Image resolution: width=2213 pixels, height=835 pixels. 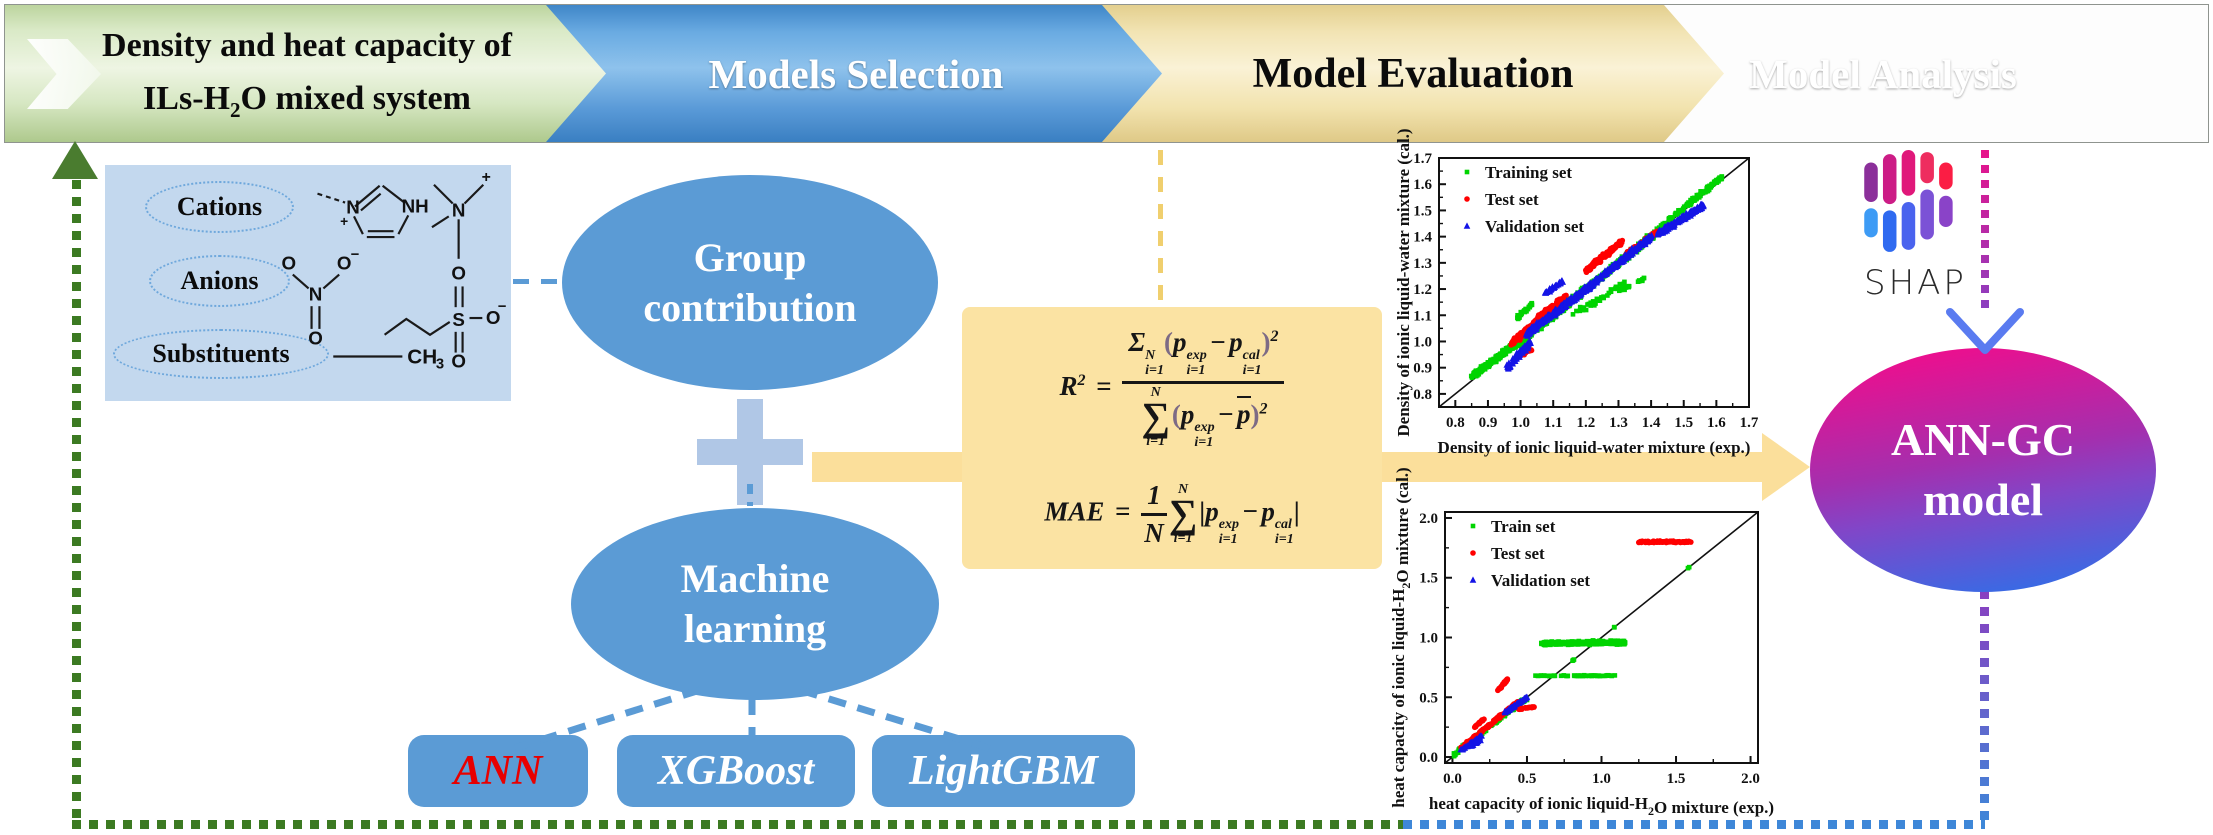 What do you see at coordinates (1523, 526) in the screenshot?
I see `svg-text: Train set` at bounding box center [1523, 526].